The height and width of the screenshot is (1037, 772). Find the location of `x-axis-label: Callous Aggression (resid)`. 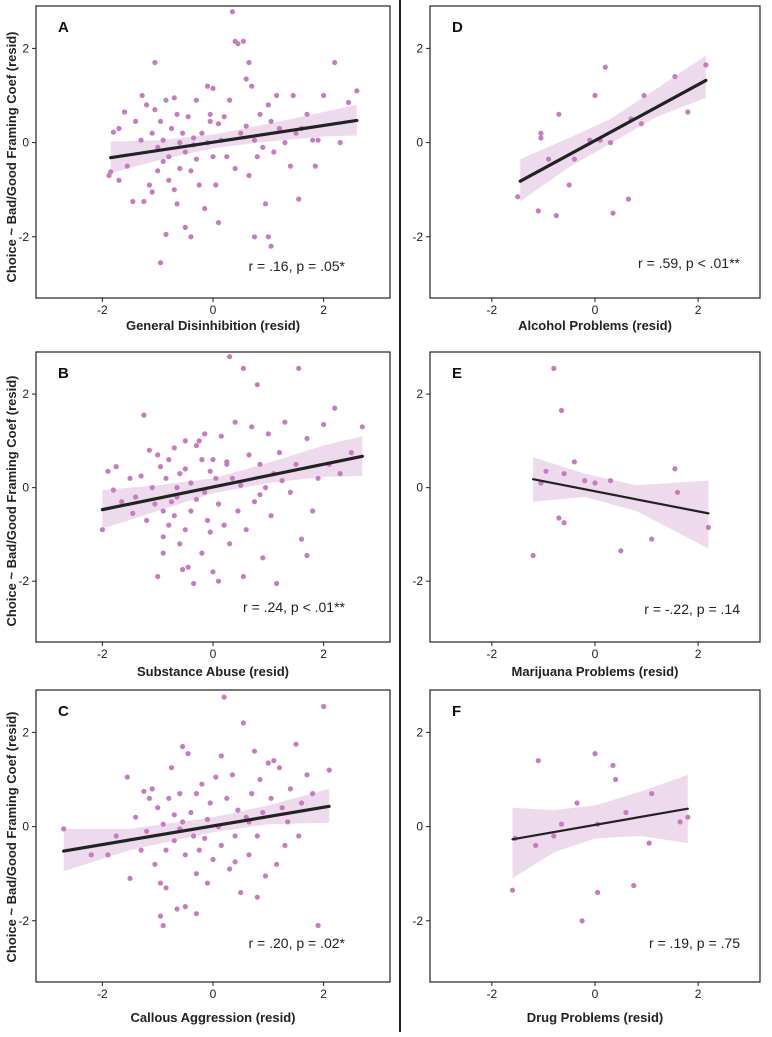

x-axis-label: Callous Aggression (resid) is located at coordinates (213, 1017).